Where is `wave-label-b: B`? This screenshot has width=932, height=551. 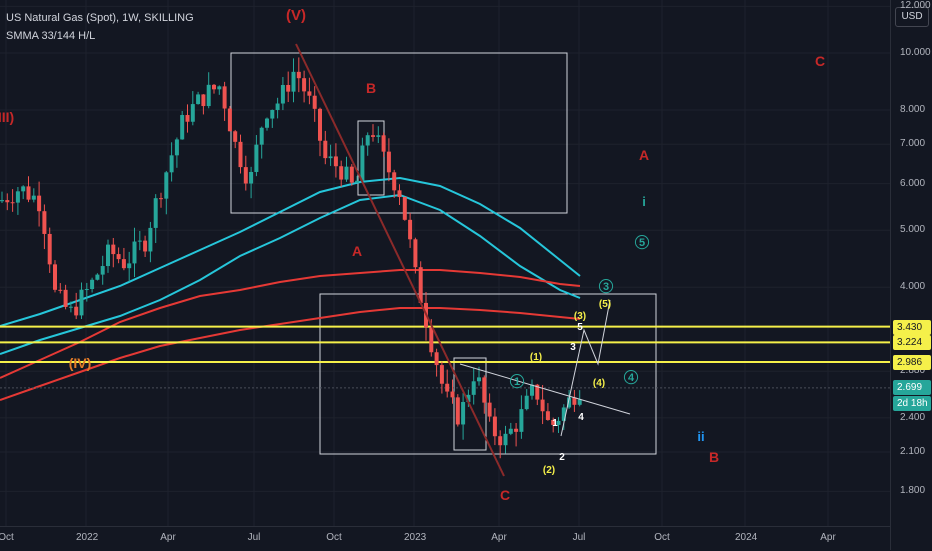
wave-label-b: B is located at coordinates (371, 88).